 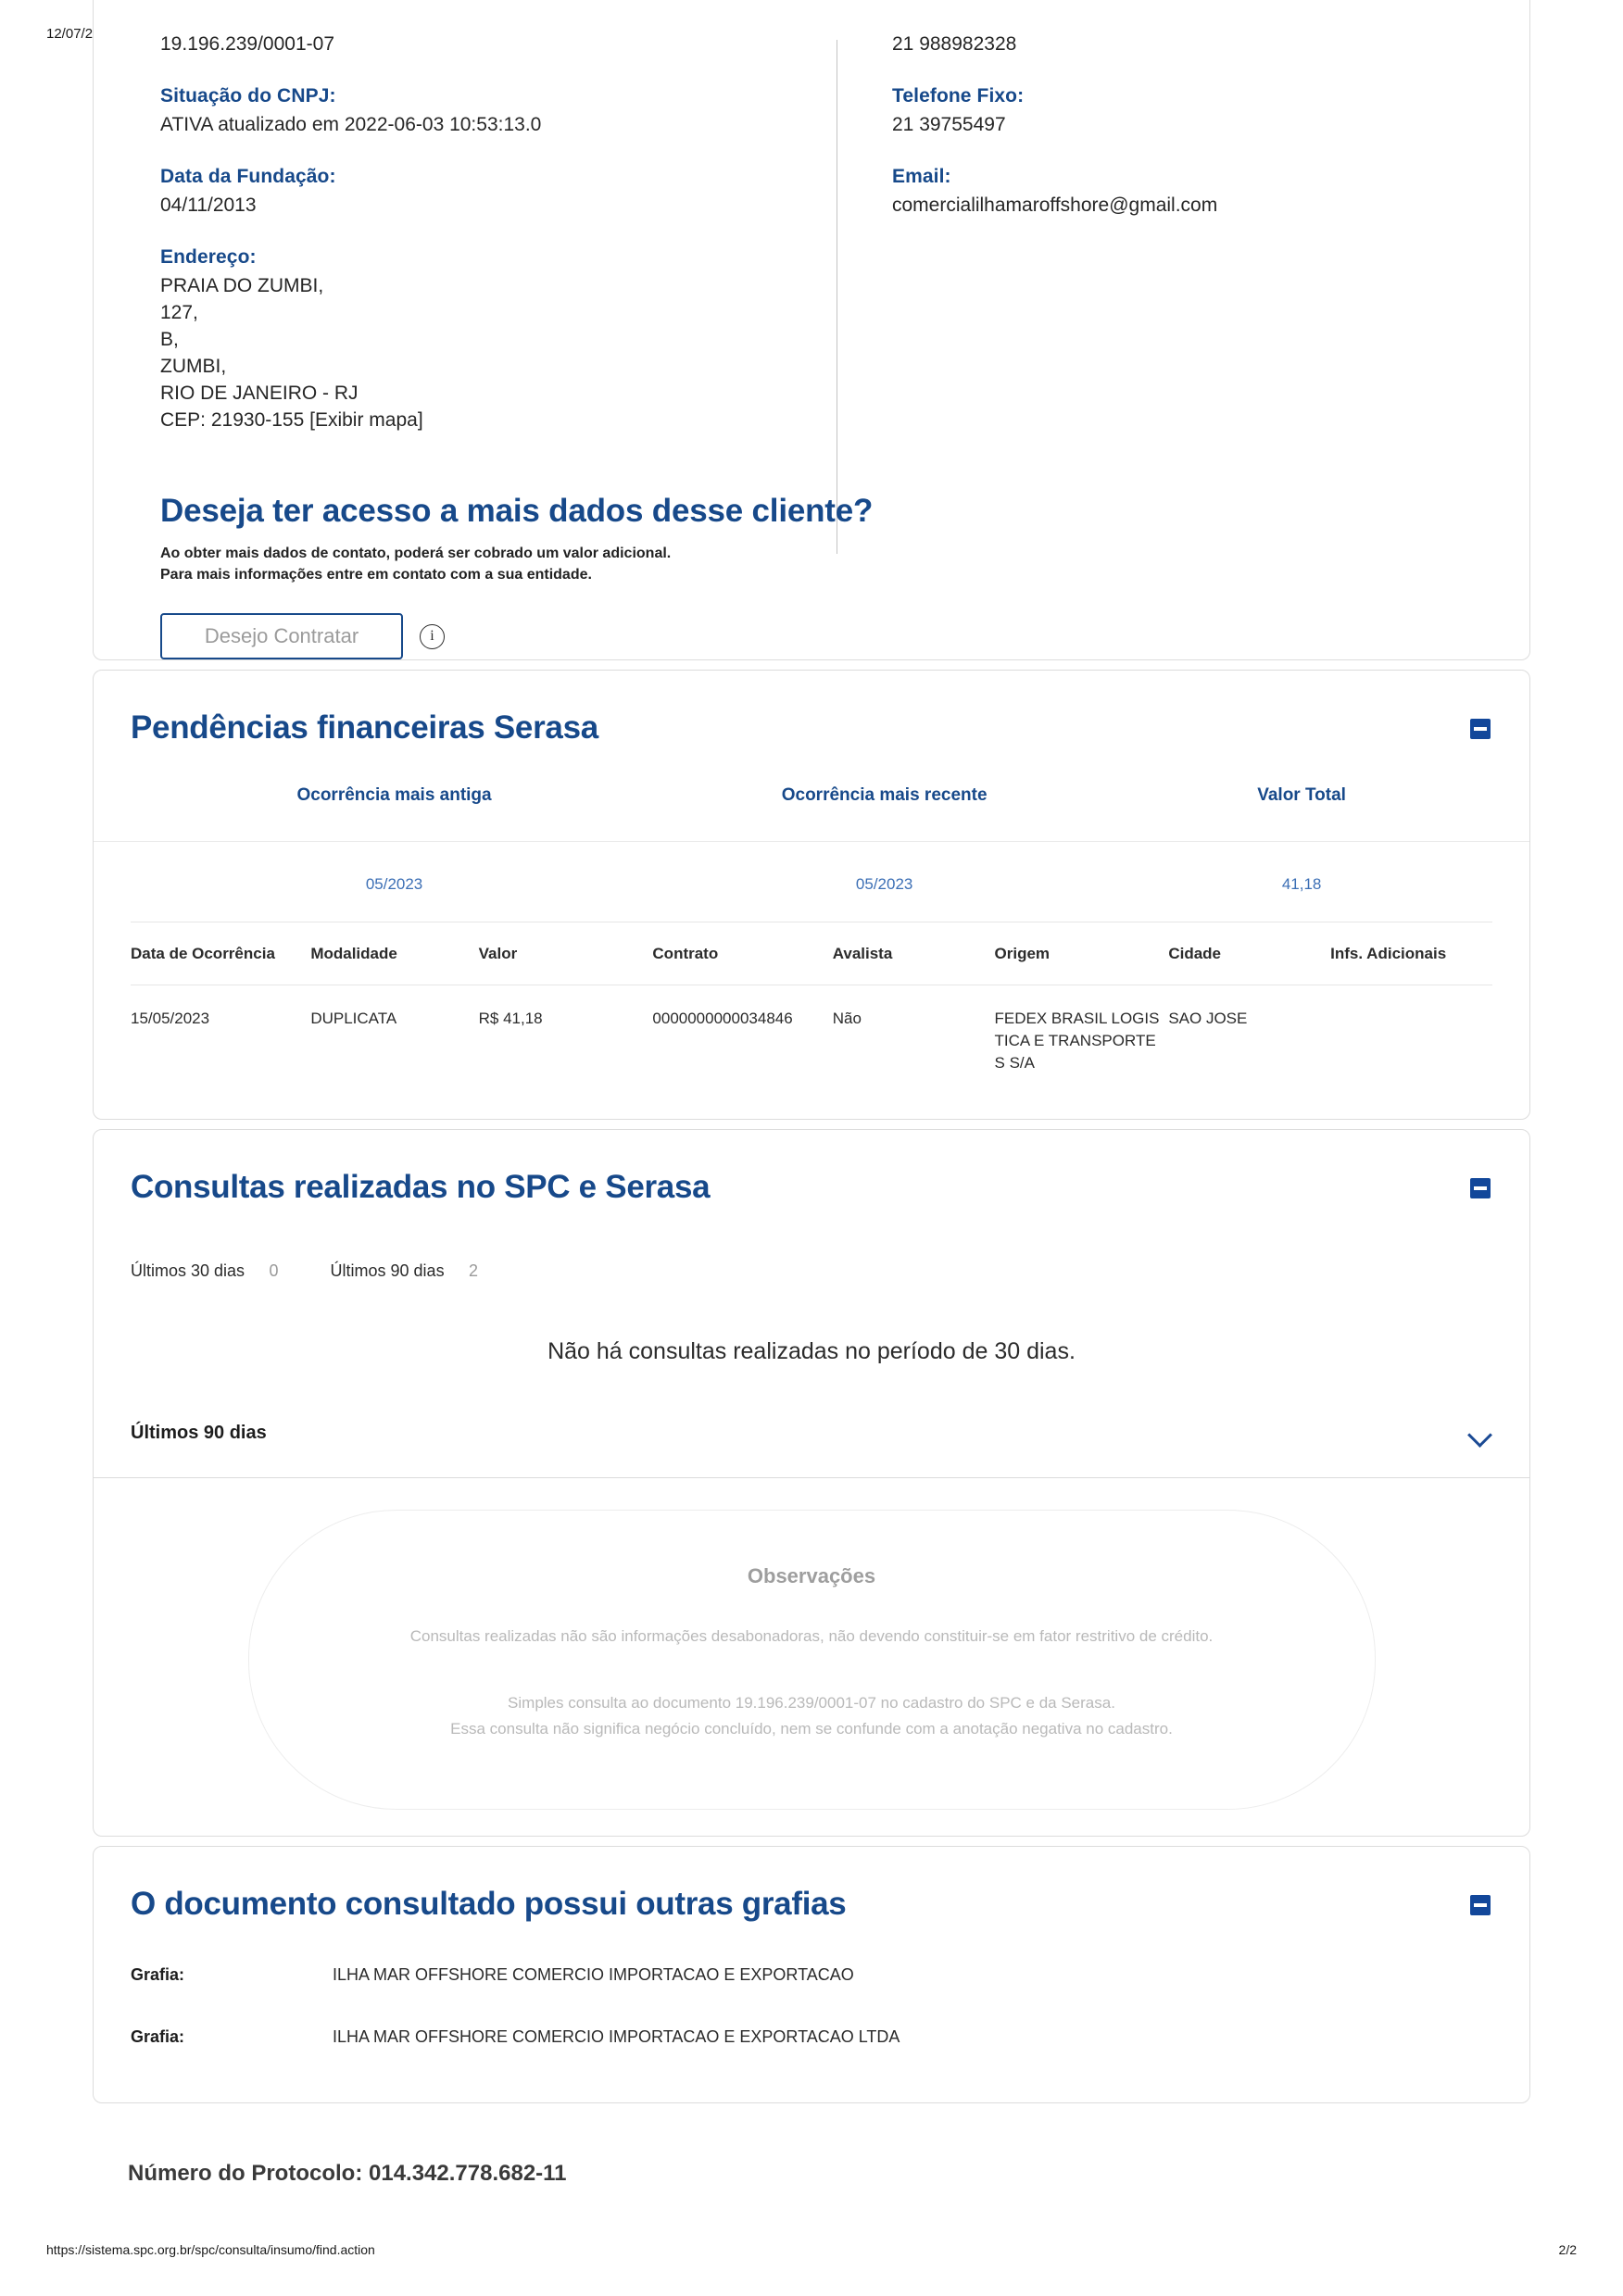 I want to click on email-value: comercialilhamaroffshore@gmail.com, so click(x=1055, y=205).